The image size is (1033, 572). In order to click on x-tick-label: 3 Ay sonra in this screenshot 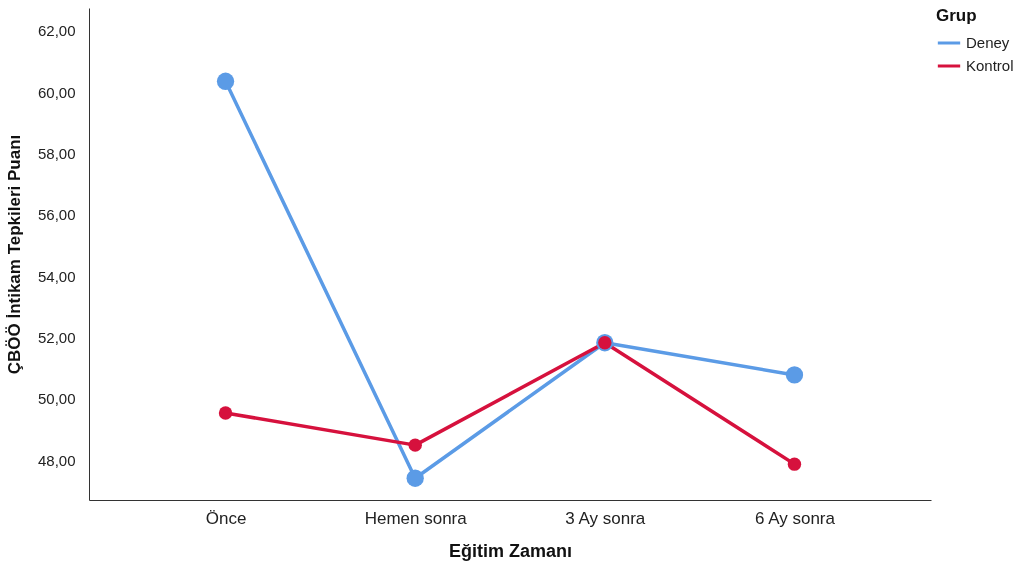, I will do `click(605, 518)`.